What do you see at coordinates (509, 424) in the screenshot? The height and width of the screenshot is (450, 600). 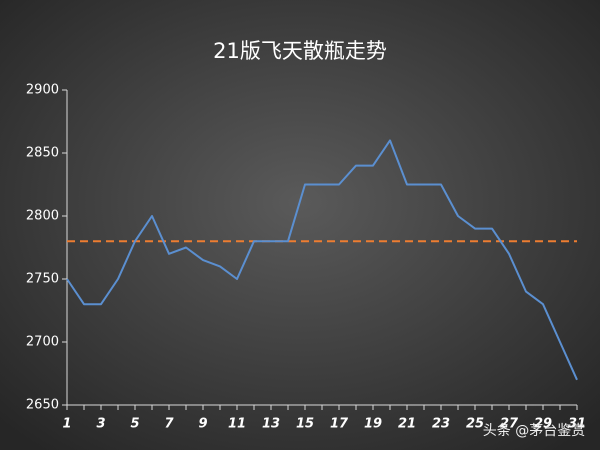 I see `x-tick-label: 27` at bounding box center [509, 424].